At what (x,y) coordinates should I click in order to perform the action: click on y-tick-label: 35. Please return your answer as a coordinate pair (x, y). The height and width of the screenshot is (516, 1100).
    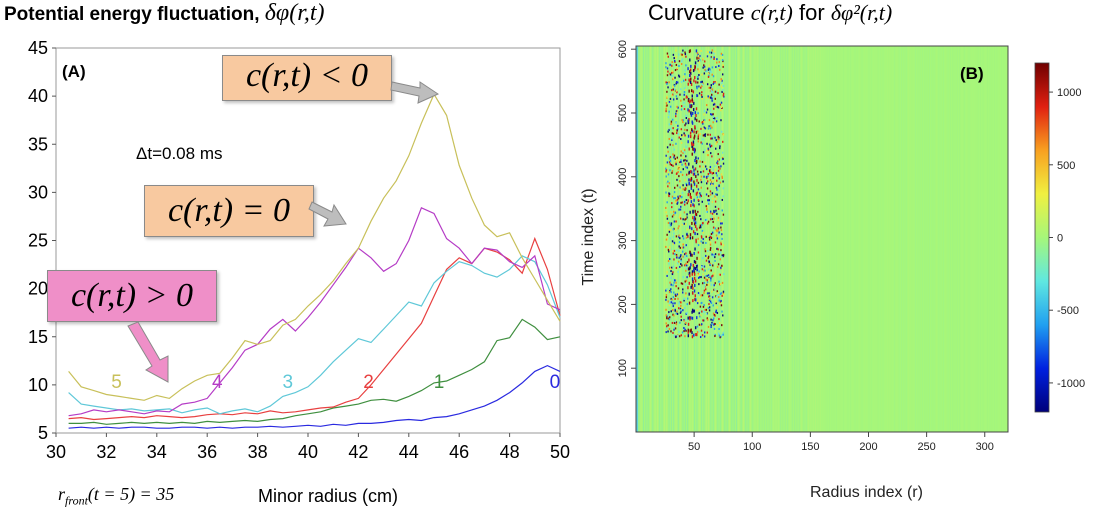
    Looking at the image, I should click on (38, 144).